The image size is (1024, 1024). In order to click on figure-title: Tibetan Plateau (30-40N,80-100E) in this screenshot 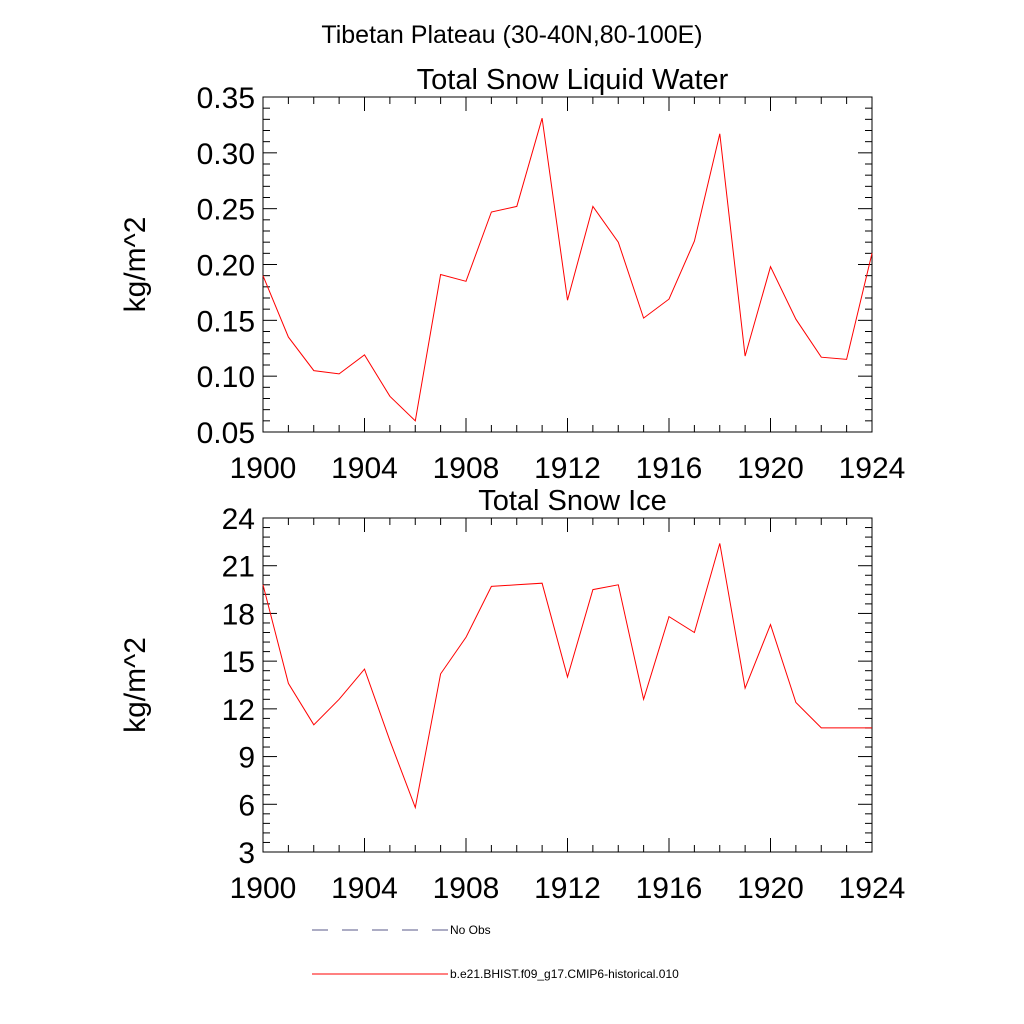, I will do `click(511, 35)`.